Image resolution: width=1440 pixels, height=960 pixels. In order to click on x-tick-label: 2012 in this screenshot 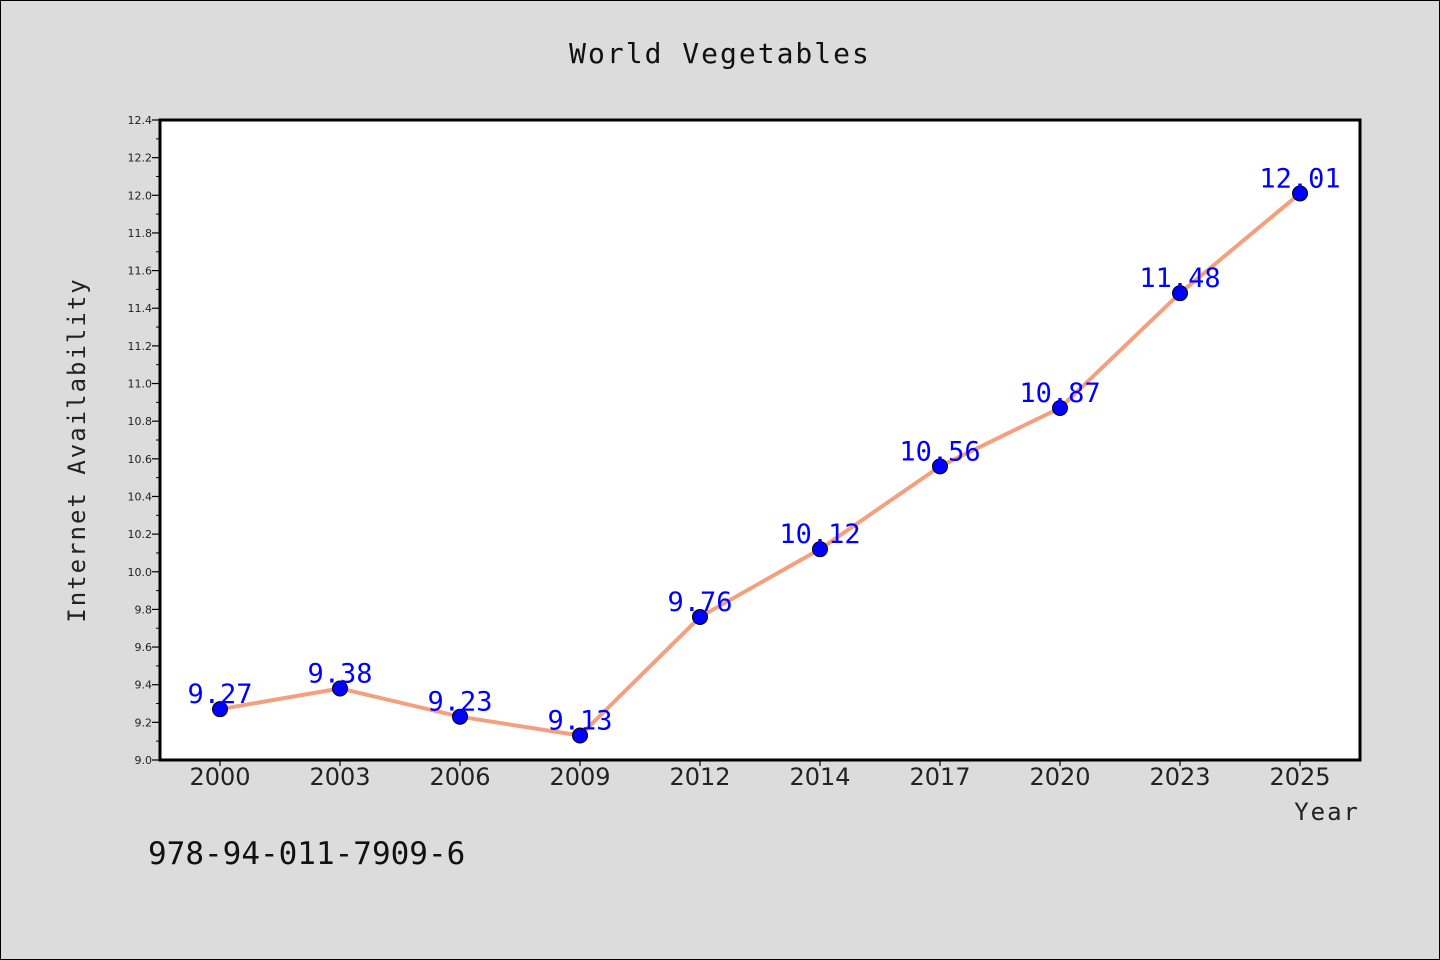, I will do `click(699, 777)`.